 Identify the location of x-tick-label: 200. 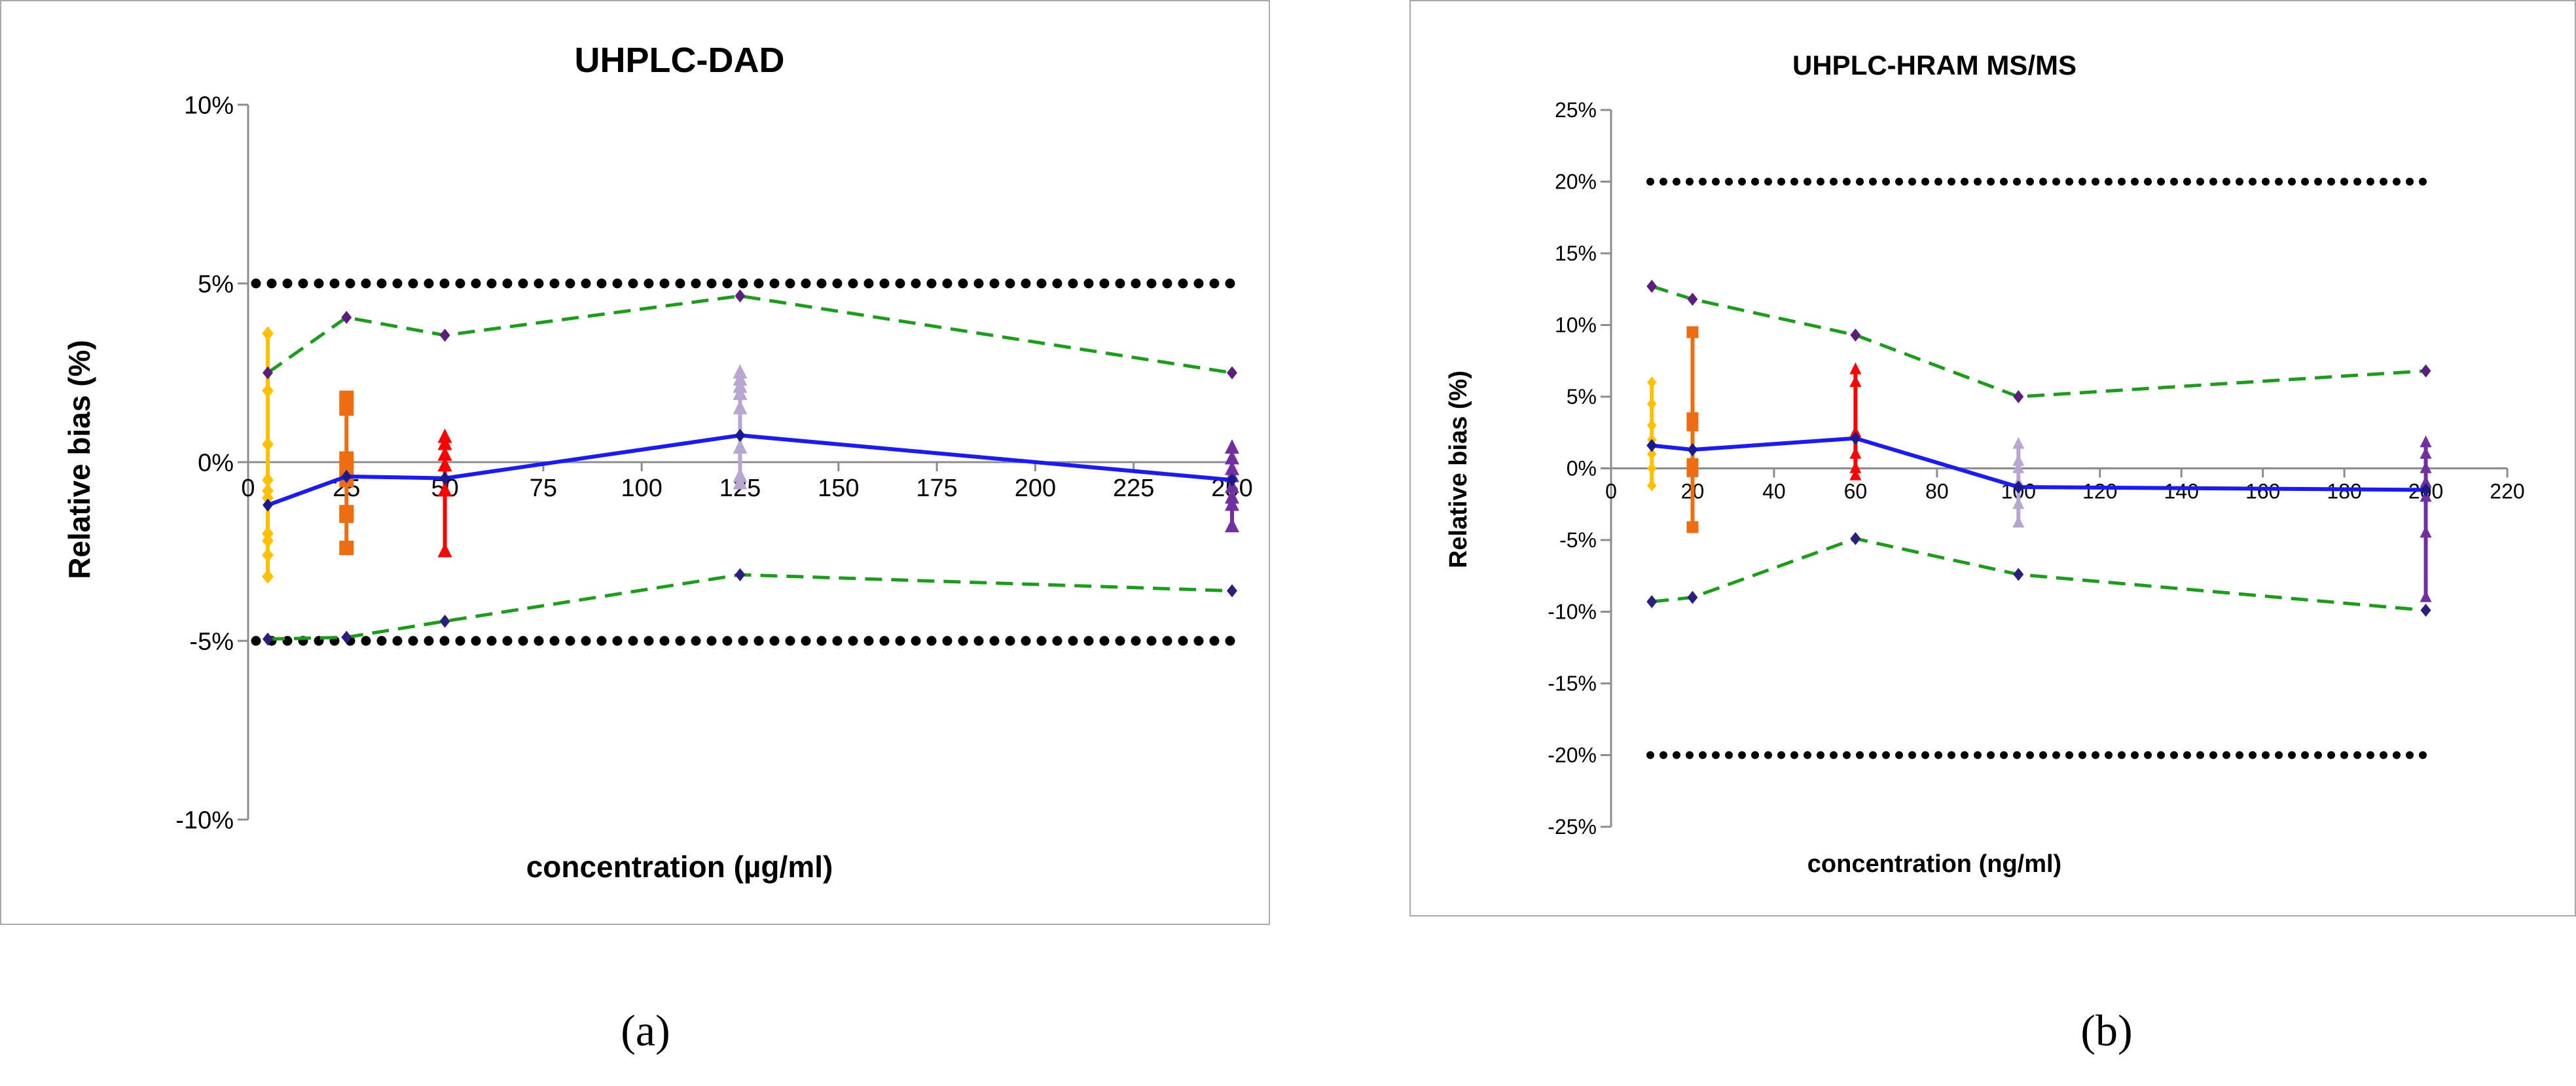
(1035, 488).